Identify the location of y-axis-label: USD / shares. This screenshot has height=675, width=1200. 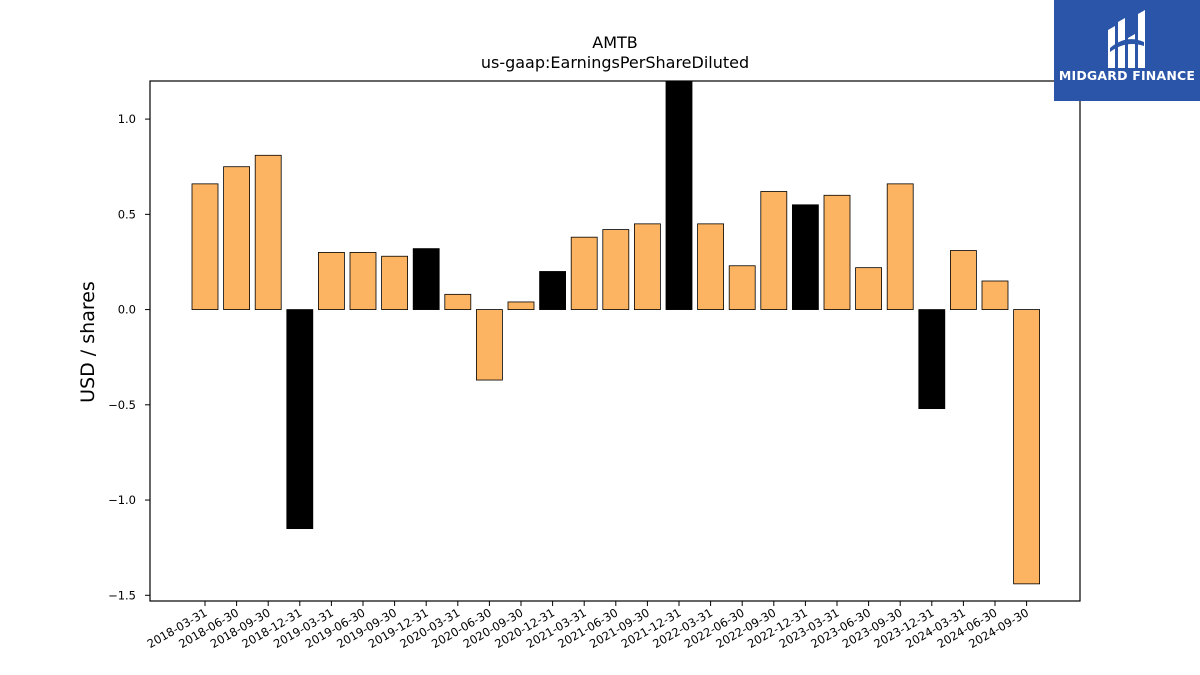
(88, 342).